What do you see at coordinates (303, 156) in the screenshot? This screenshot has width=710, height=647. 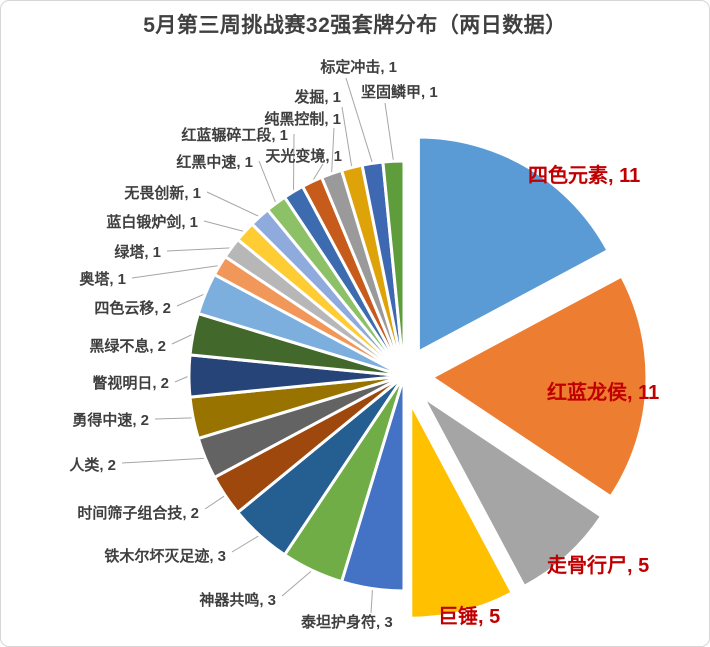 I see `slice-label-20: 天光变境, 1` at bounding box center [303, 156].